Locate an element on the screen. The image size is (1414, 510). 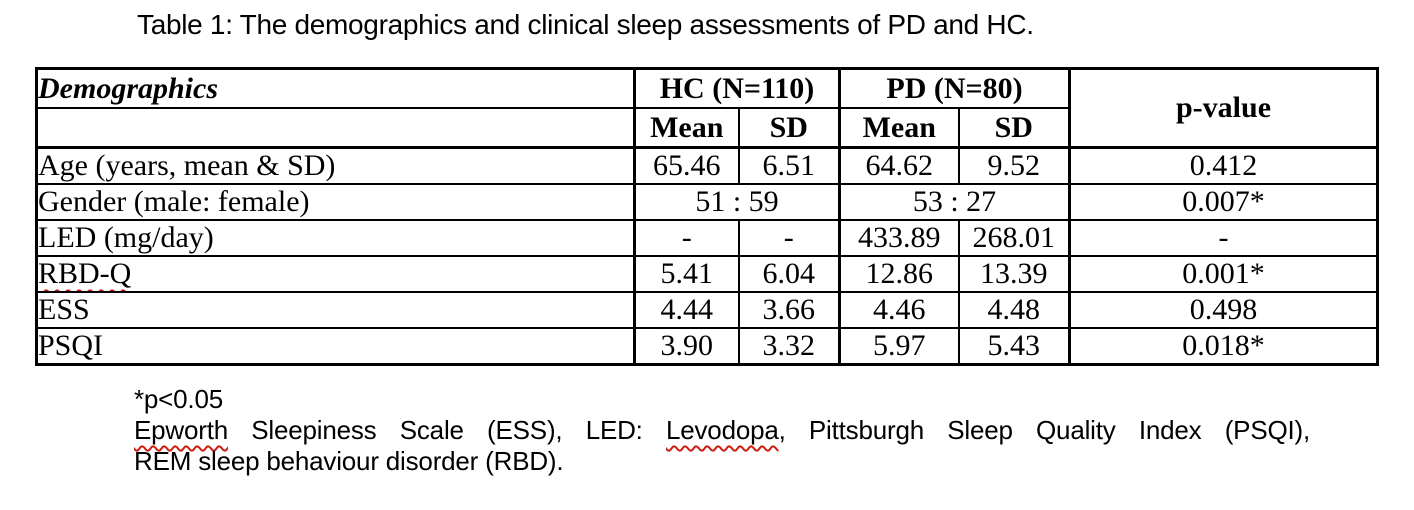
header-hc-group: HC (N=110) is located at coordinates (737, 88).